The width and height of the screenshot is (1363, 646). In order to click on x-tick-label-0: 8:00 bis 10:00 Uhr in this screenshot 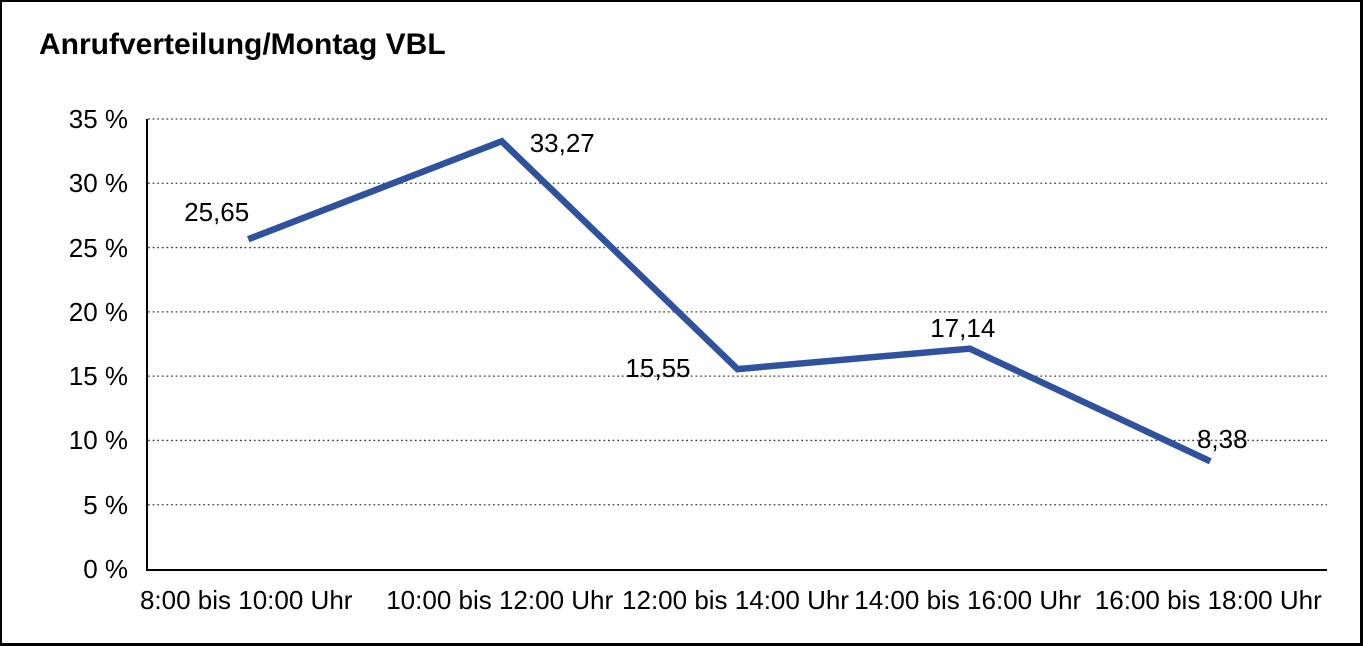, I will do `click(246, 600)`.